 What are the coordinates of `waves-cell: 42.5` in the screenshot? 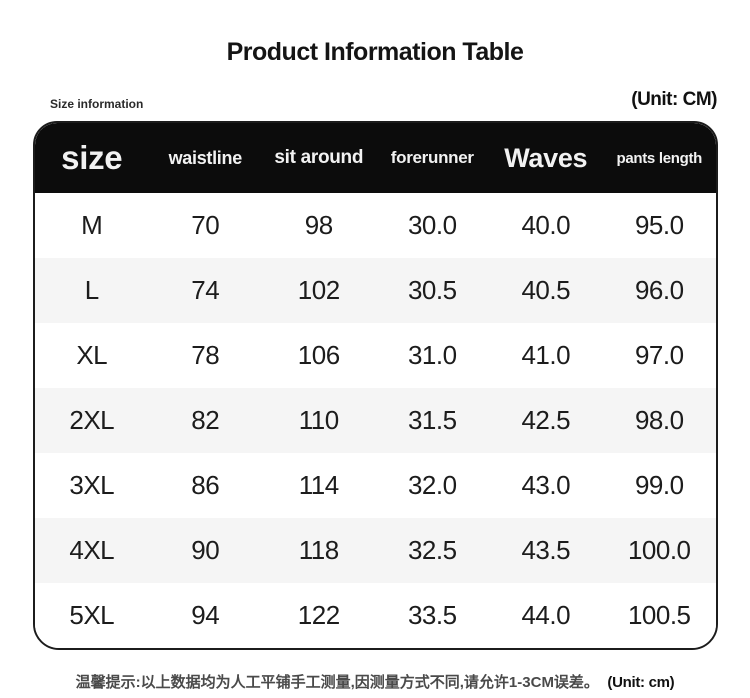 It's located at (546, 420).